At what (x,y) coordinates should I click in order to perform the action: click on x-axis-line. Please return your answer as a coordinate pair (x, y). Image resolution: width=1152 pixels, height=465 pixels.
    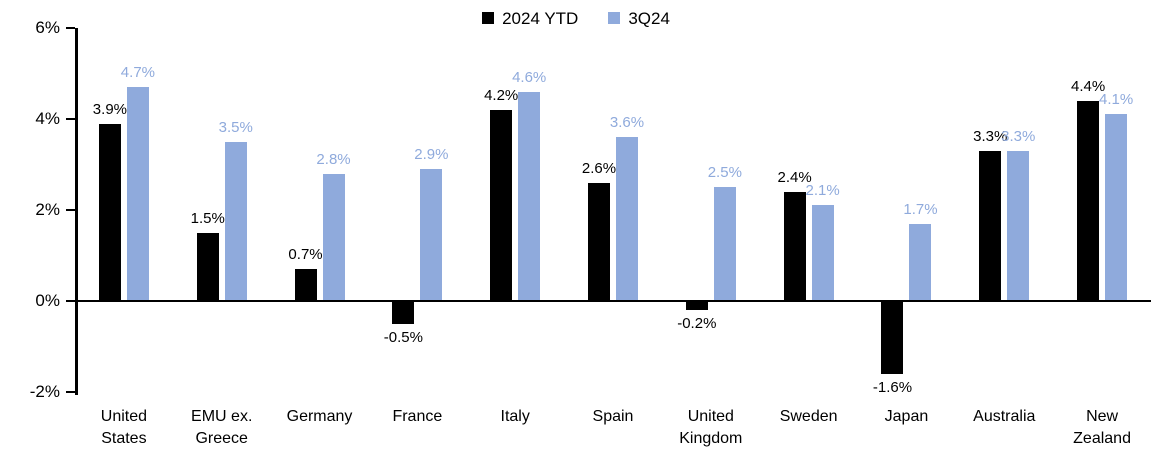
    Looking at the image, I should click on (613, 301).